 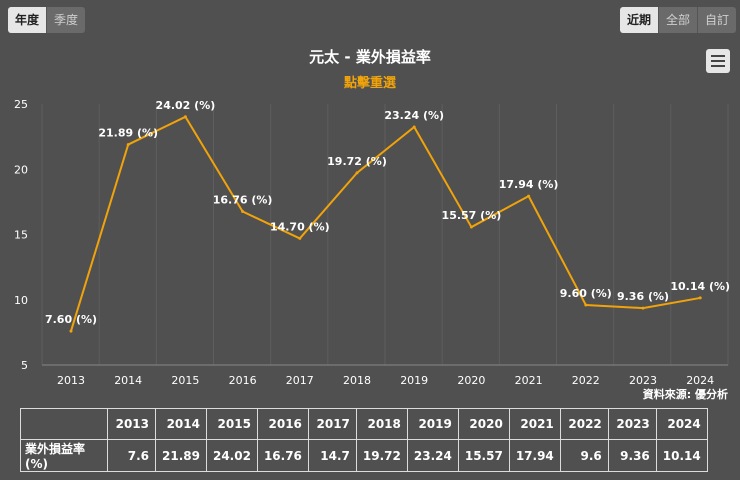 What do you see at coordinates (282, 424) in the screenshot?
I see `year-header: 2016` at bounding box center [282, 424].